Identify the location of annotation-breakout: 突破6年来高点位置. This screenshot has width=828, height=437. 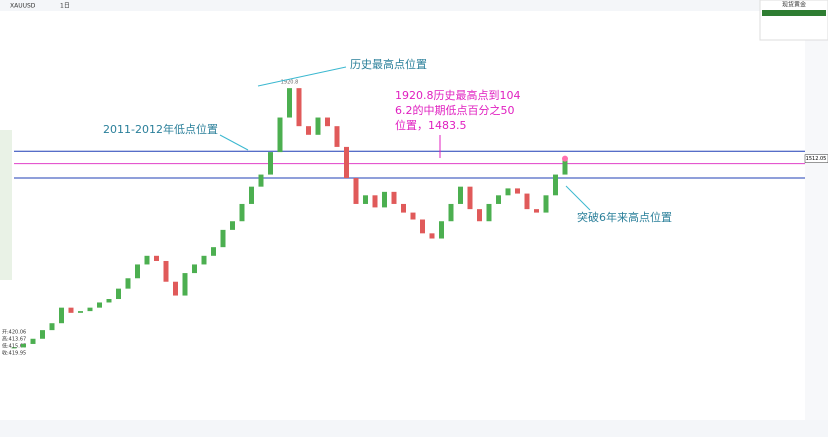
(624, 217).